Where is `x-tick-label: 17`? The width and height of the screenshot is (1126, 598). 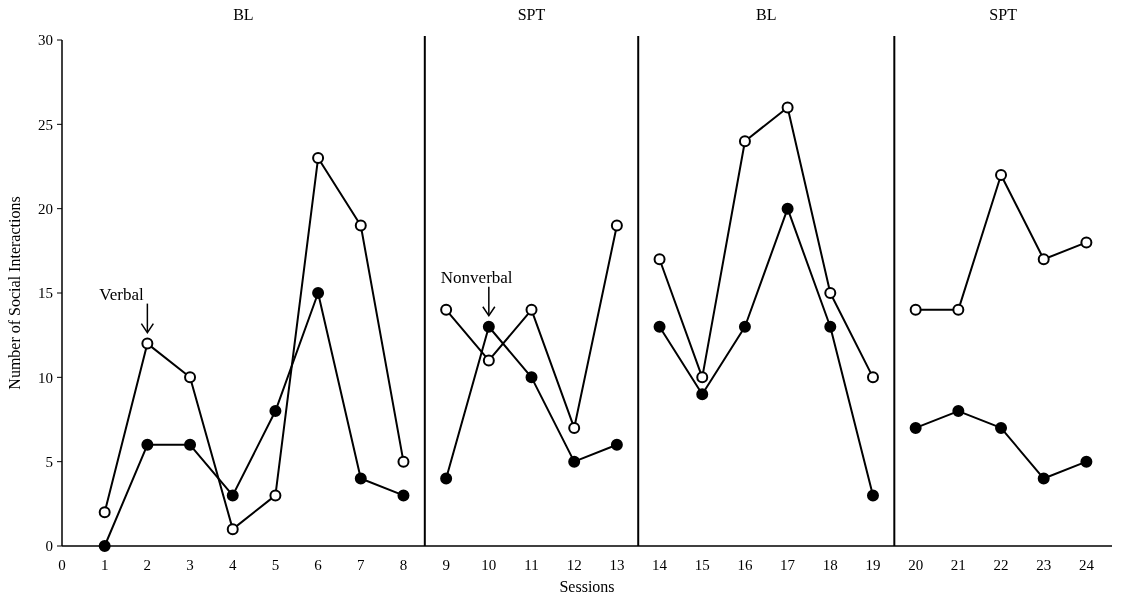
x-tick-label: 17 is located at coordinates (788, 565).